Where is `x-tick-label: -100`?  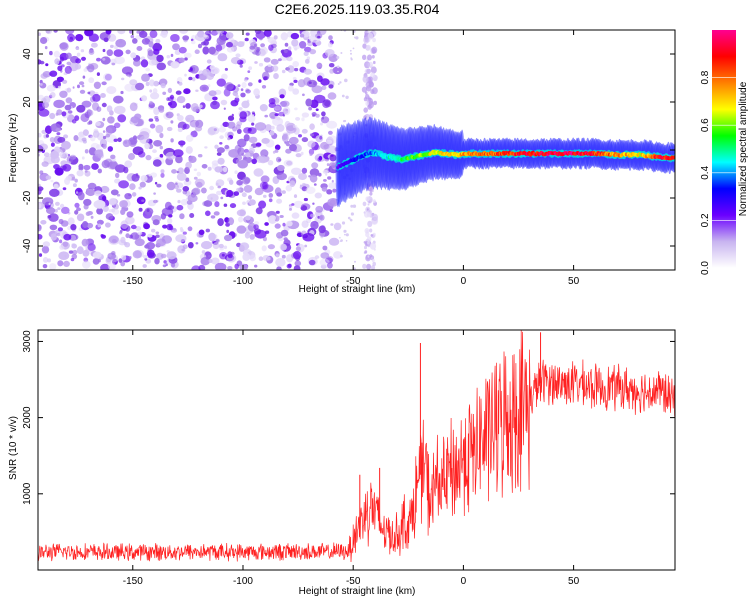
x-tick-label: -100 is located at coordinates (243, 281).